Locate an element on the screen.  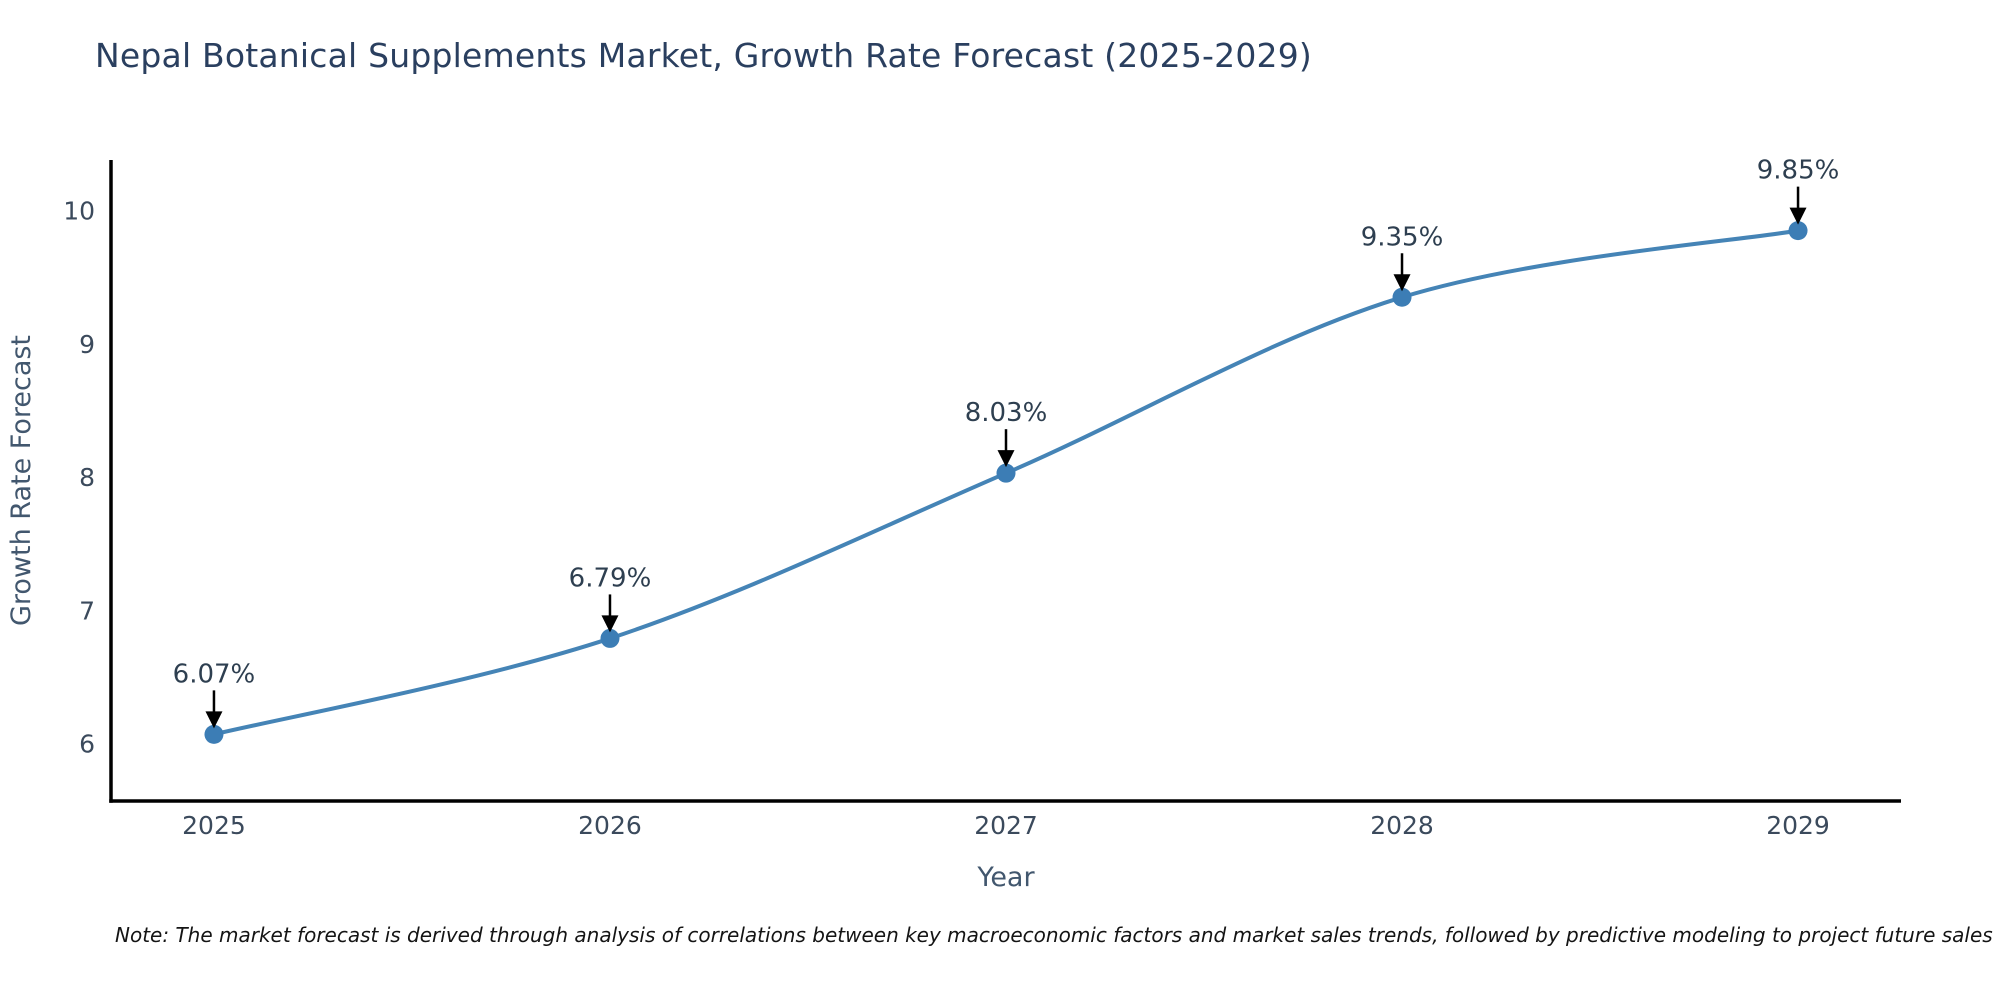
point-value-label: 9.85% is located at coordinates (1798, 171).